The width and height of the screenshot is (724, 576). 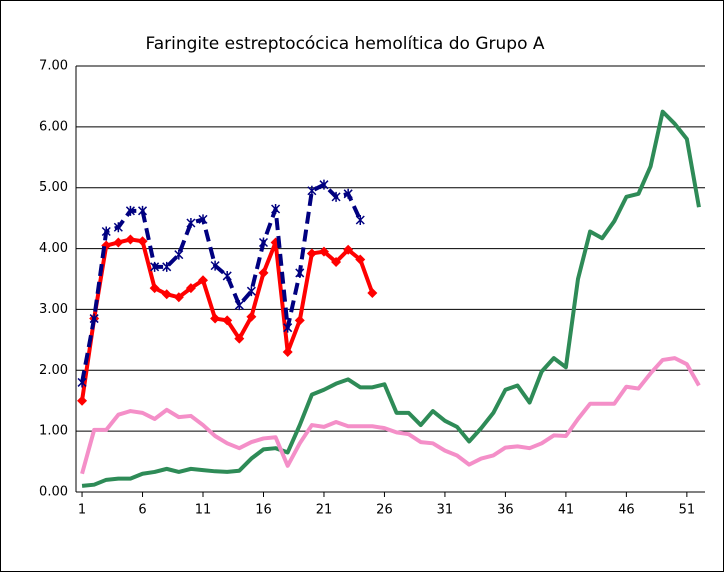 What do you see at coordinates (203, 510) in the screenshot?
I see `x-tick-label: 11` at bounding box center [203, 510].